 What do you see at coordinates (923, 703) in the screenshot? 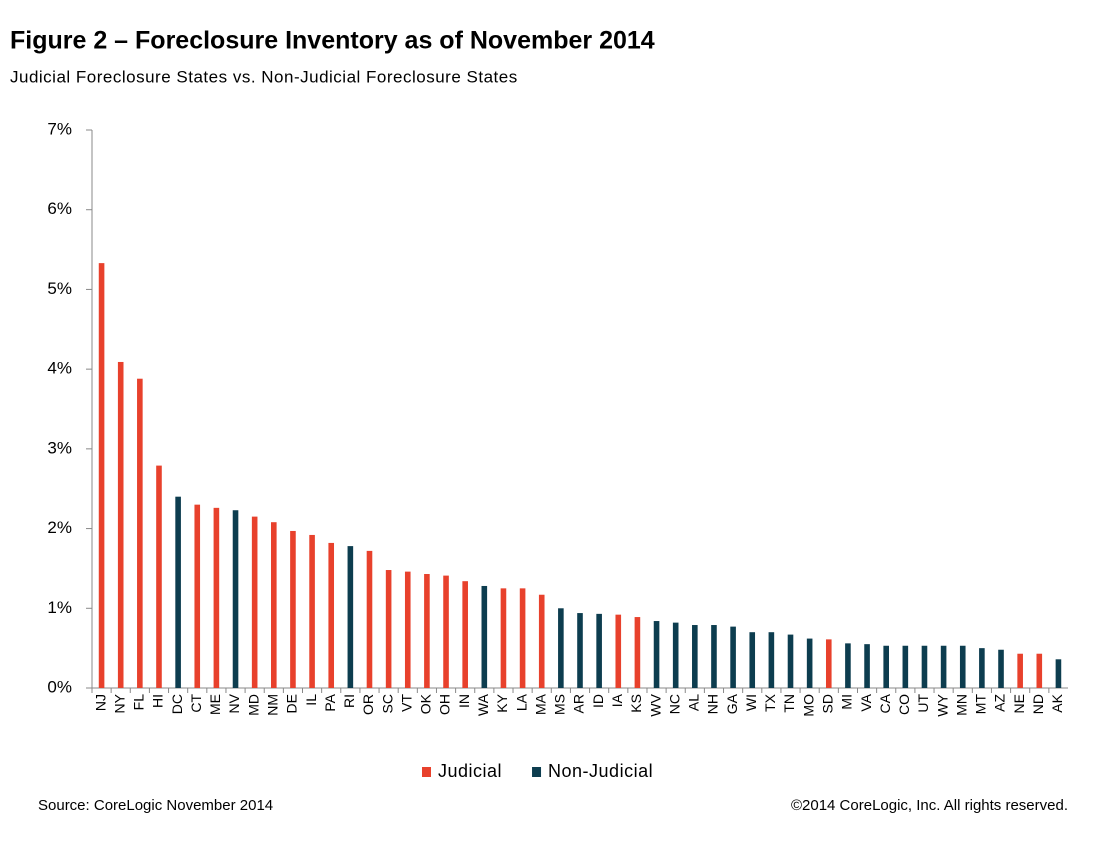
I see `x-tick-label: UT` at bounding box center [923, 703].